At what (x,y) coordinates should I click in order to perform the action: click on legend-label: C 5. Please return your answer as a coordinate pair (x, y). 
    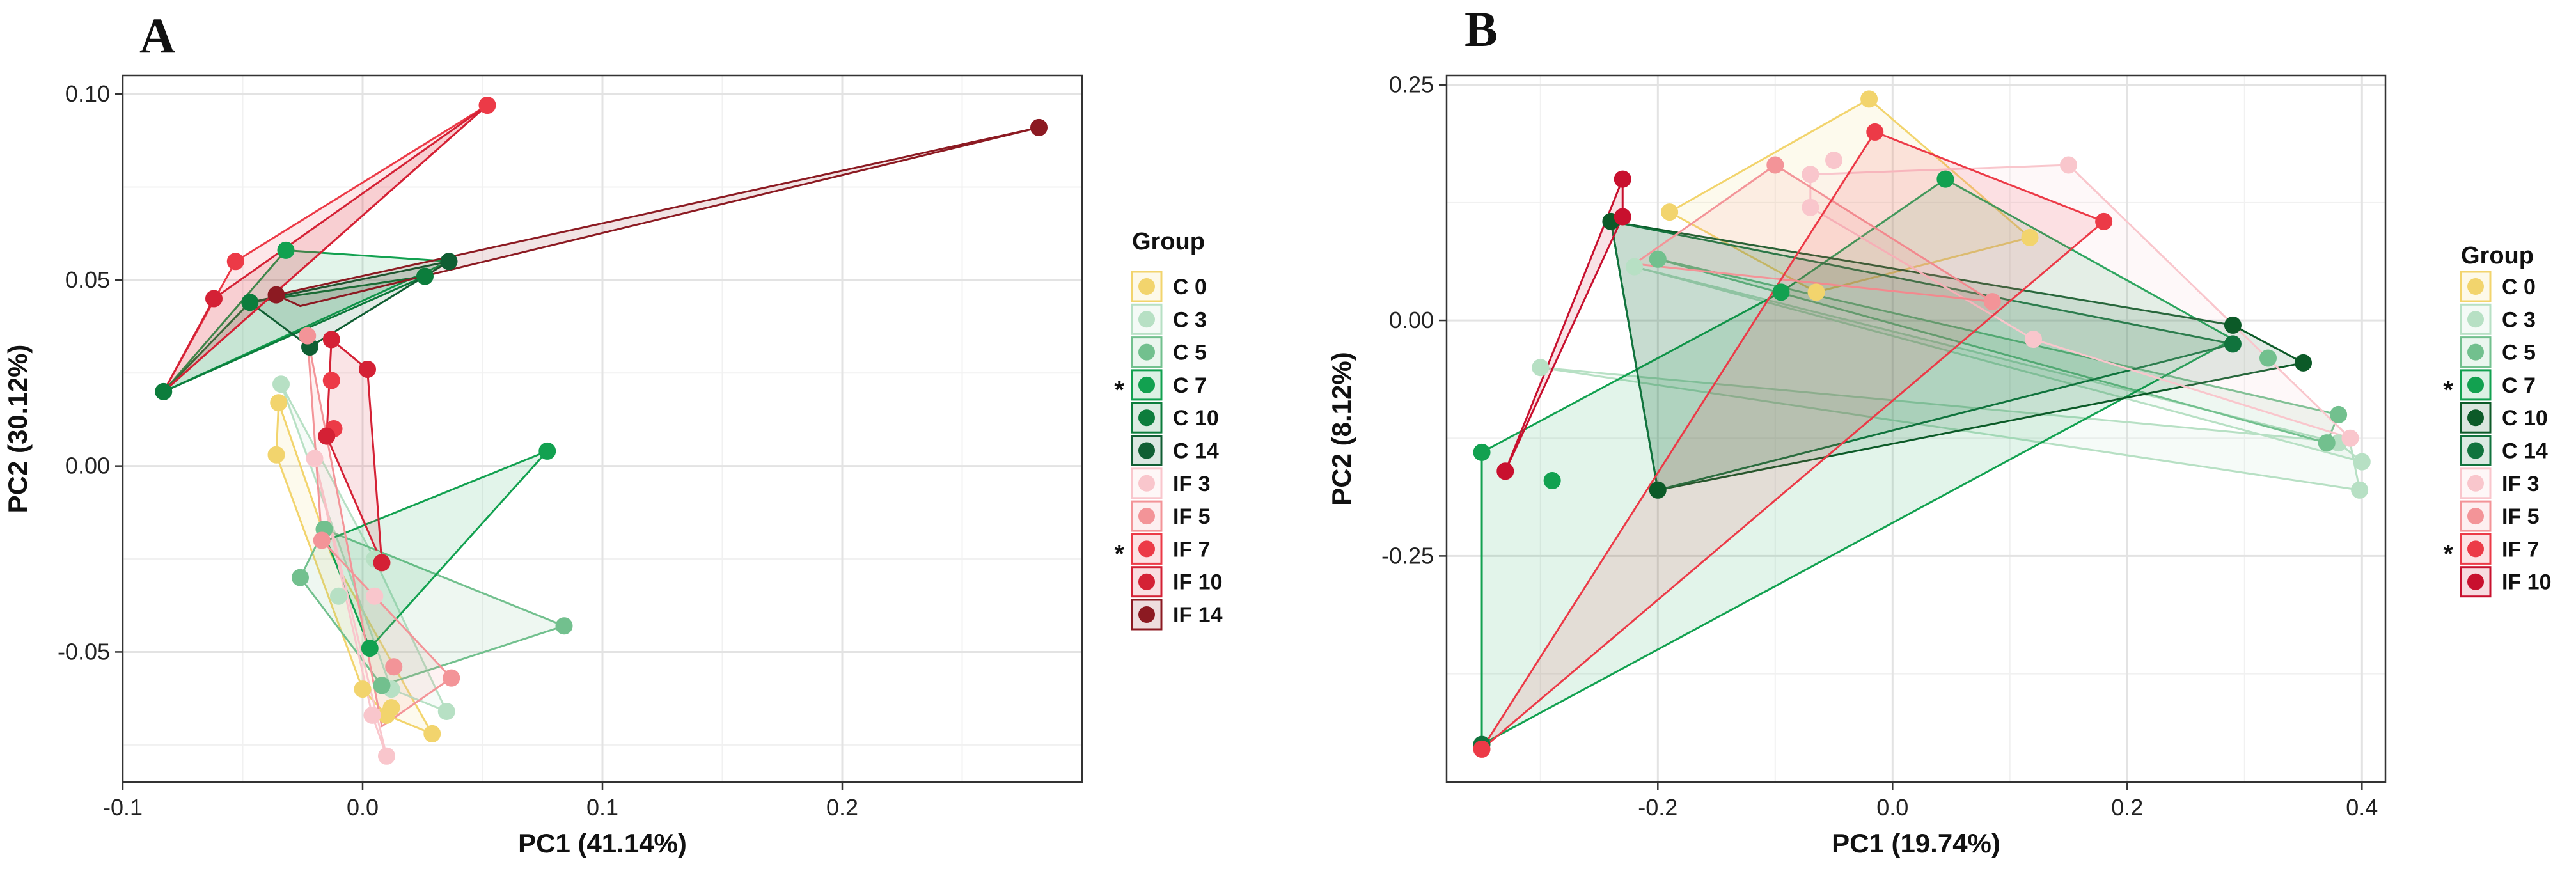
    Looking at the image, I should click on (2519, 353).